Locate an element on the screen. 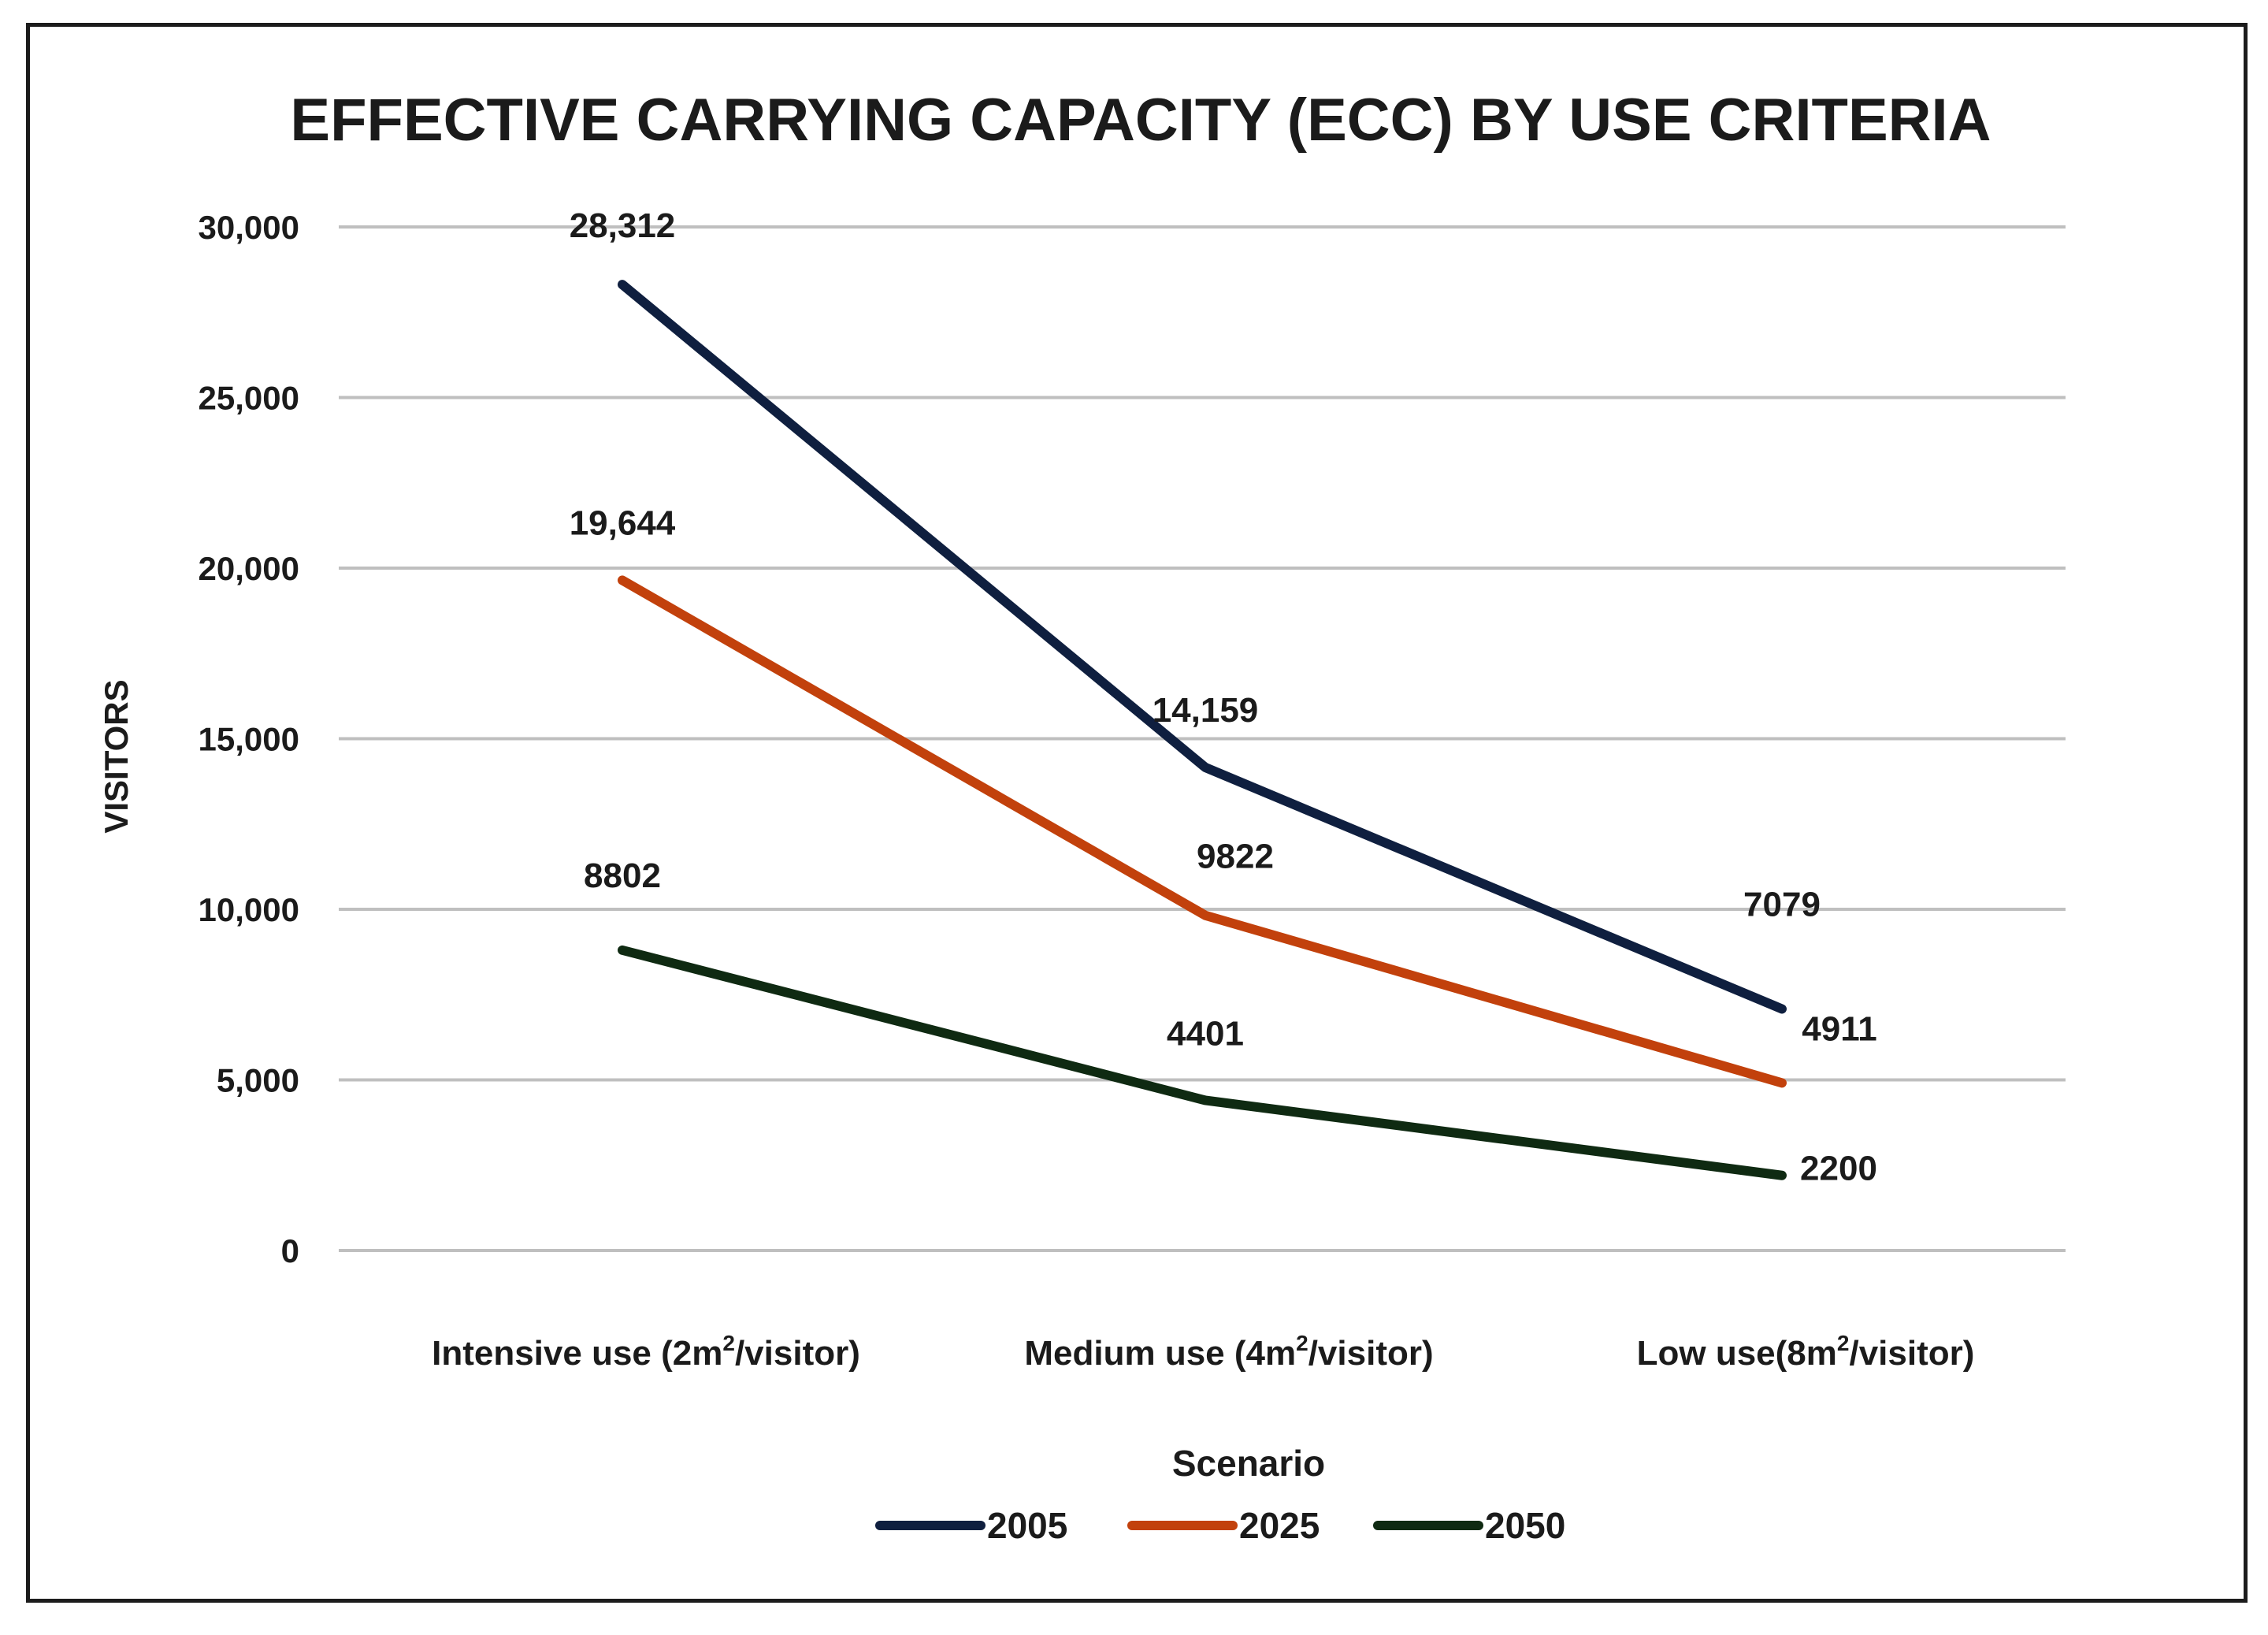 The width and height of the screenshot is (2268, 1635). y-tick-label: 25,000 is located at coordinates (249, 398).